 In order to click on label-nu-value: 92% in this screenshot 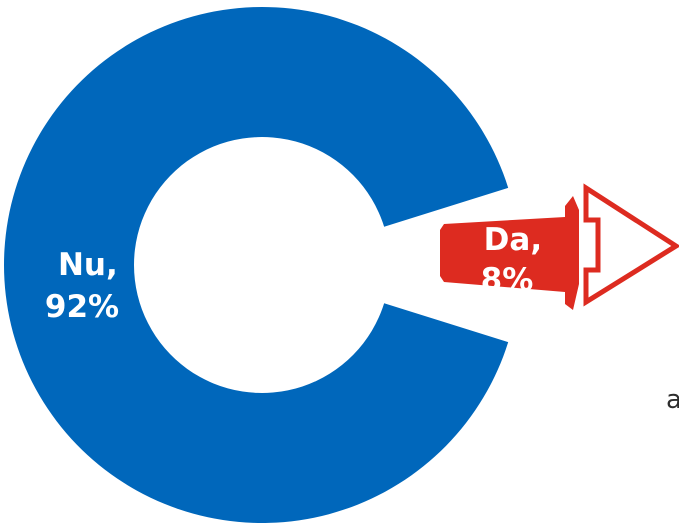, I will do `click(82, 307)`.